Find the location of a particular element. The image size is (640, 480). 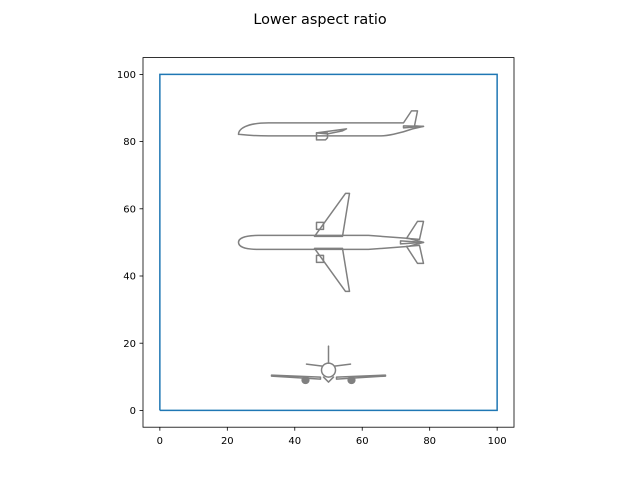

airplane-top-view-icon is located at coordinates (331, 242).